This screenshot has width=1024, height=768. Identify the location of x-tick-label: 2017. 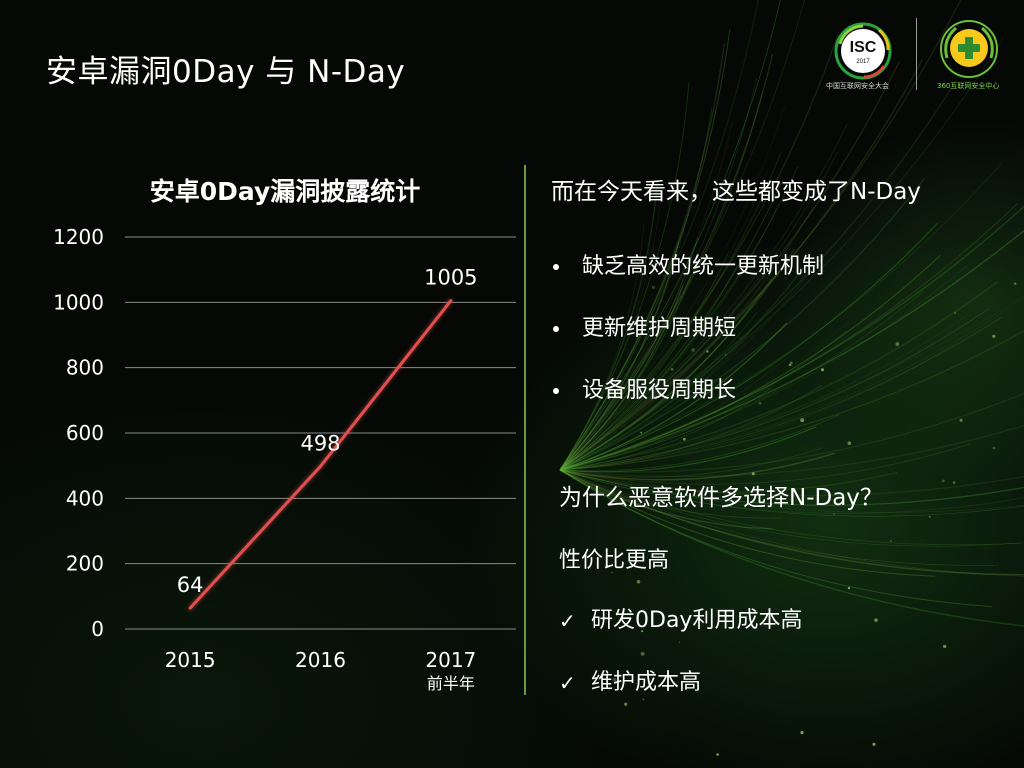
(450, 660).